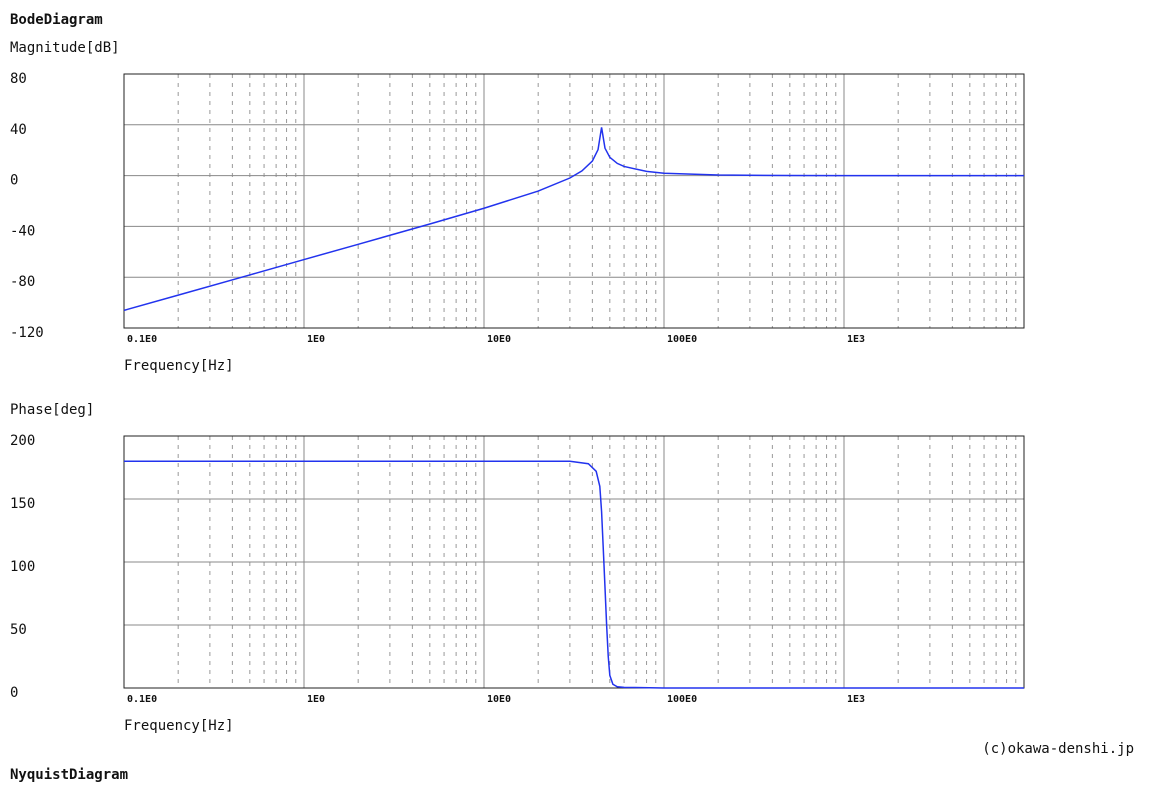 The image size is (1153, 791). Describe the element at coordinates (52, 410) in the screenshot. I see `y-axis-title: Phase[deg]` at that location.